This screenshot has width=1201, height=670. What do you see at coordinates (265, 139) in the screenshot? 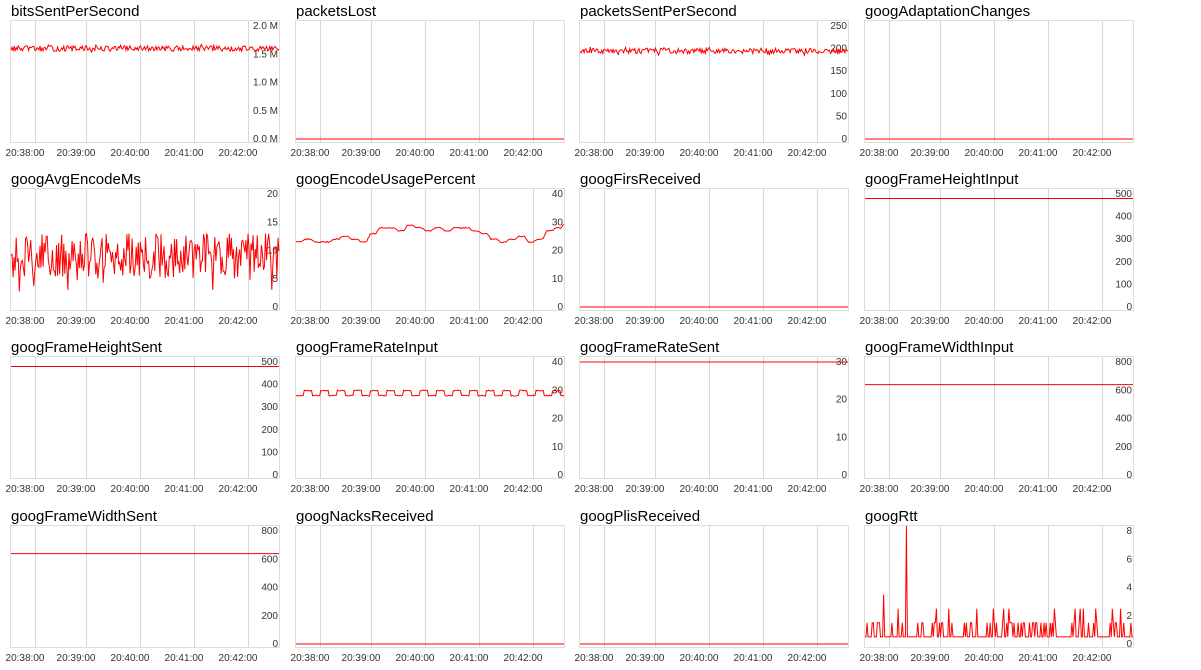
I see `y-tick-label: 0.0 M` at bounding box center [265, 139].